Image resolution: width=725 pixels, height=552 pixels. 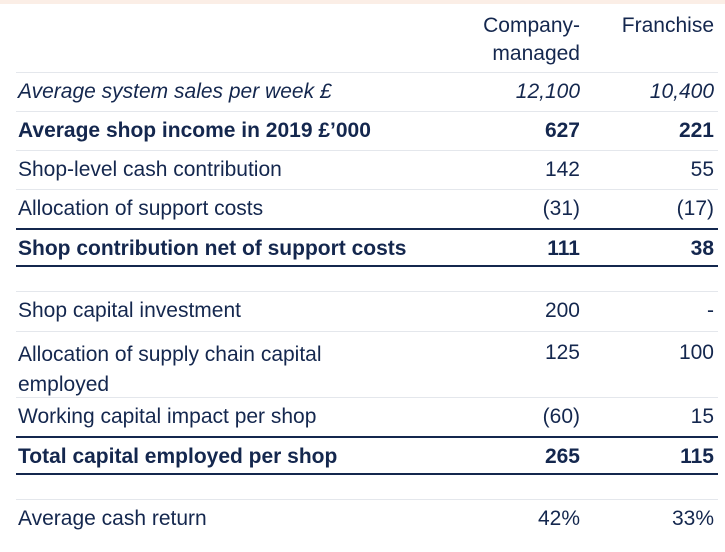 I want to click on row-label: Shop-level cash contribution, so click(x=150, y=169).